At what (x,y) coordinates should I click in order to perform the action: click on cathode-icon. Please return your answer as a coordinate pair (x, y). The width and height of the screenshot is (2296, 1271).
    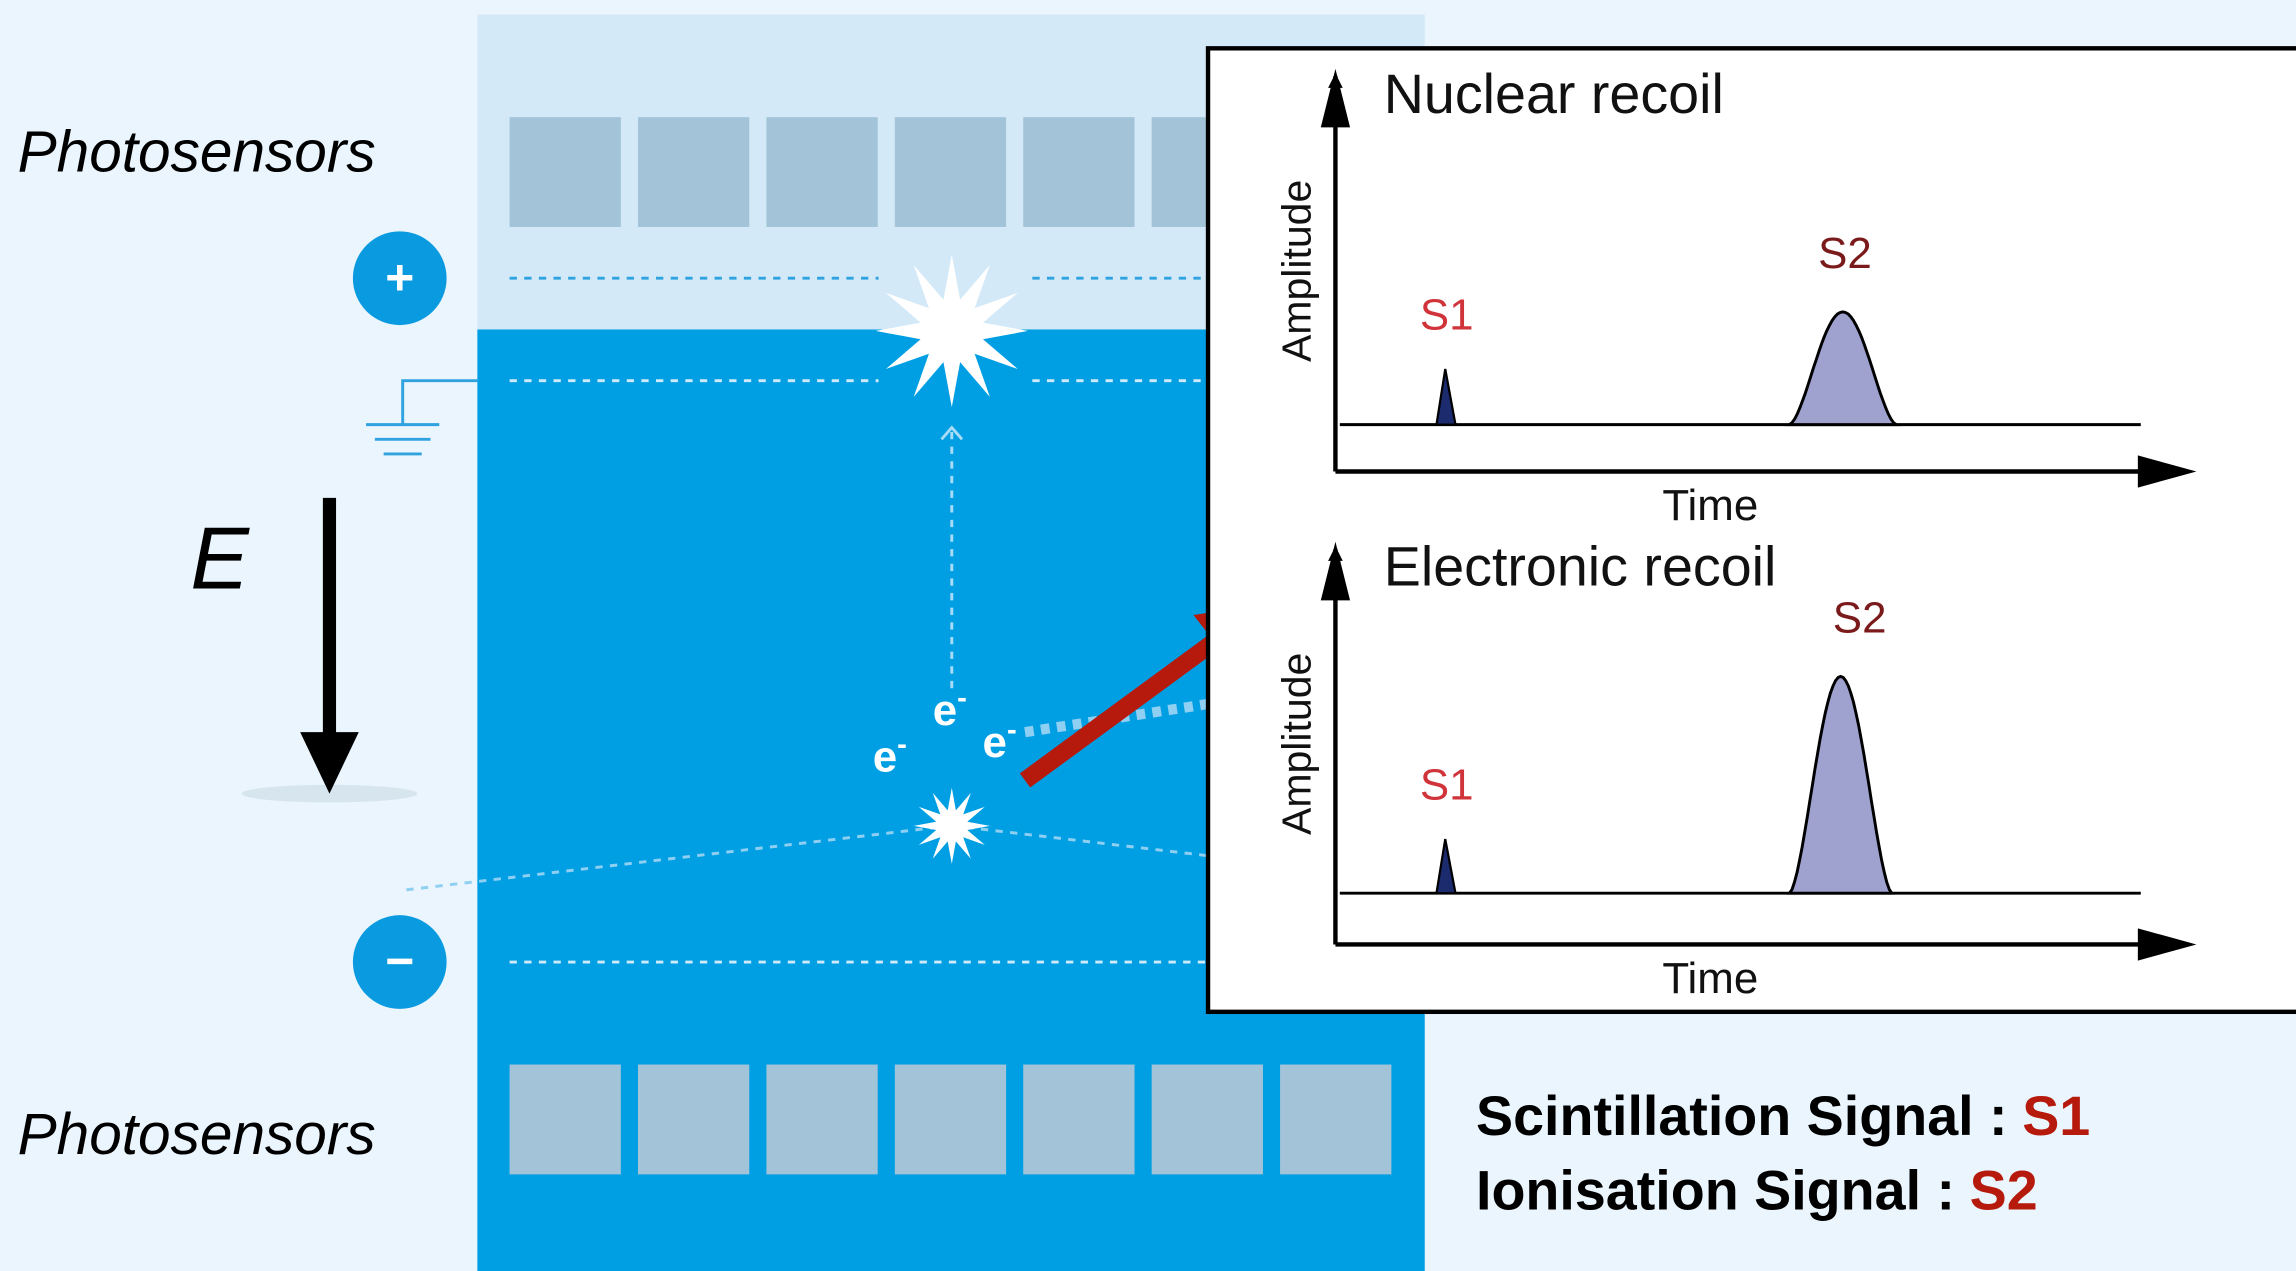
    Looking at the image, I should click on (399, 962).